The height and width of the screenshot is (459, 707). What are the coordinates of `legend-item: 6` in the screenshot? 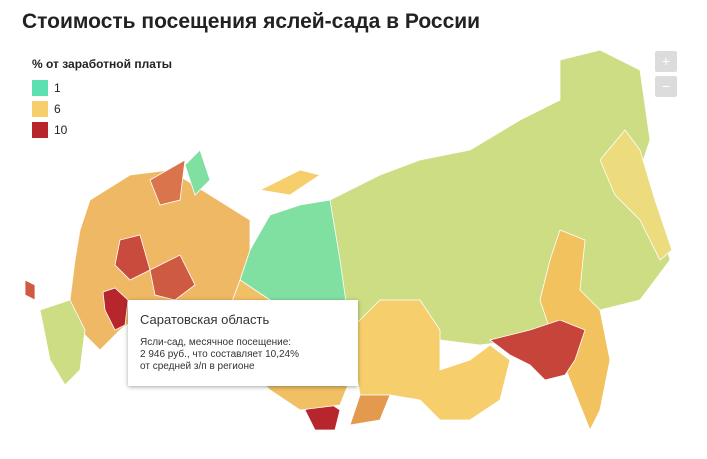 It's located at (102, 108).